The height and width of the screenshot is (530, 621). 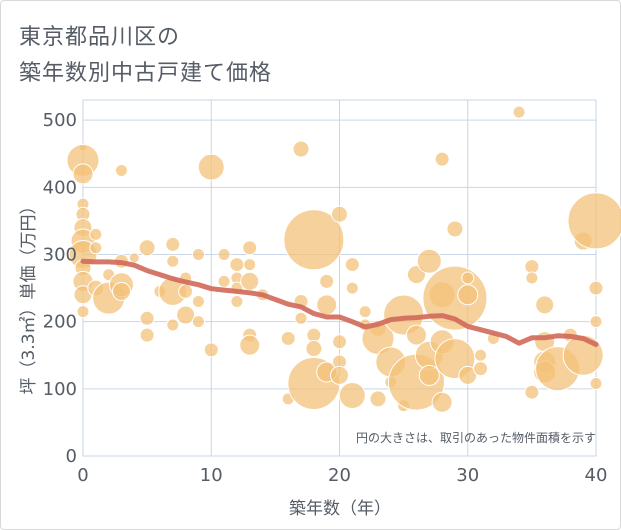 I want to click on x-tick-label: 40, so click(x=596, y=475).